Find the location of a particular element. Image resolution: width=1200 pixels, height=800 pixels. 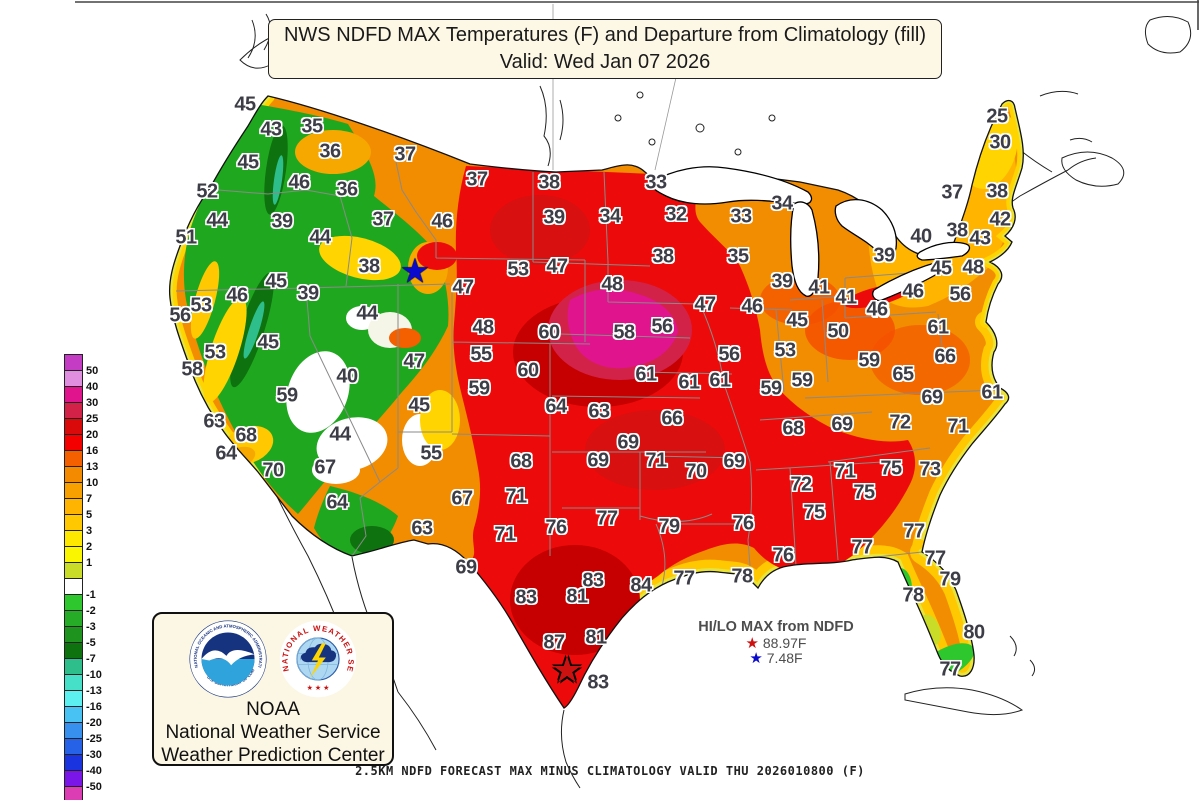

colorbar-tick-label: 13 is located at coordinates (92, 467).